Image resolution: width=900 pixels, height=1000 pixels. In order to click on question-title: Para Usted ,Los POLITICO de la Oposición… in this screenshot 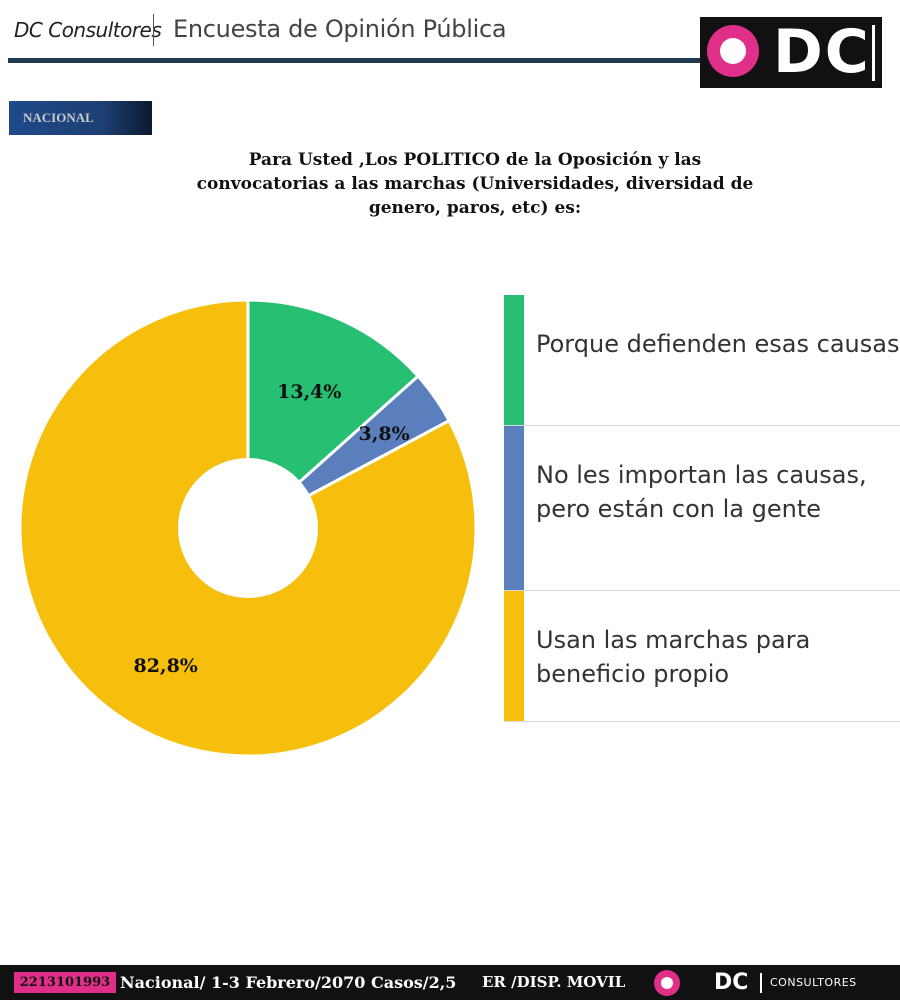, I will do `click(475, 184)`.